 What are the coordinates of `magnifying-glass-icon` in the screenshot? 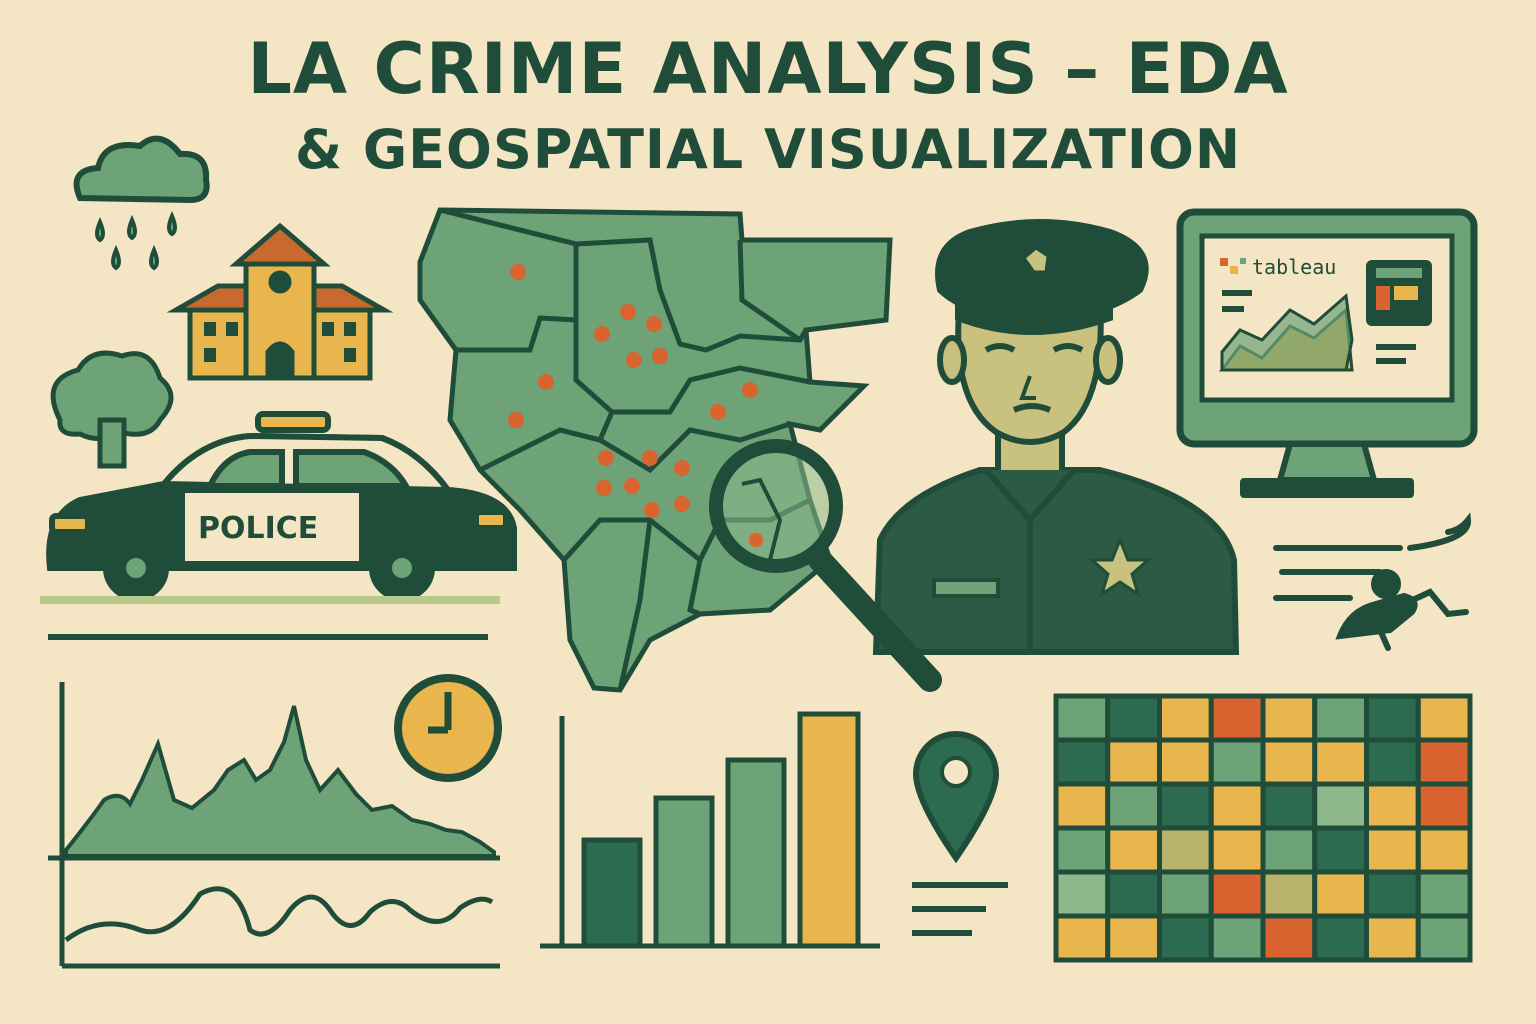 It's located at (825, 565).